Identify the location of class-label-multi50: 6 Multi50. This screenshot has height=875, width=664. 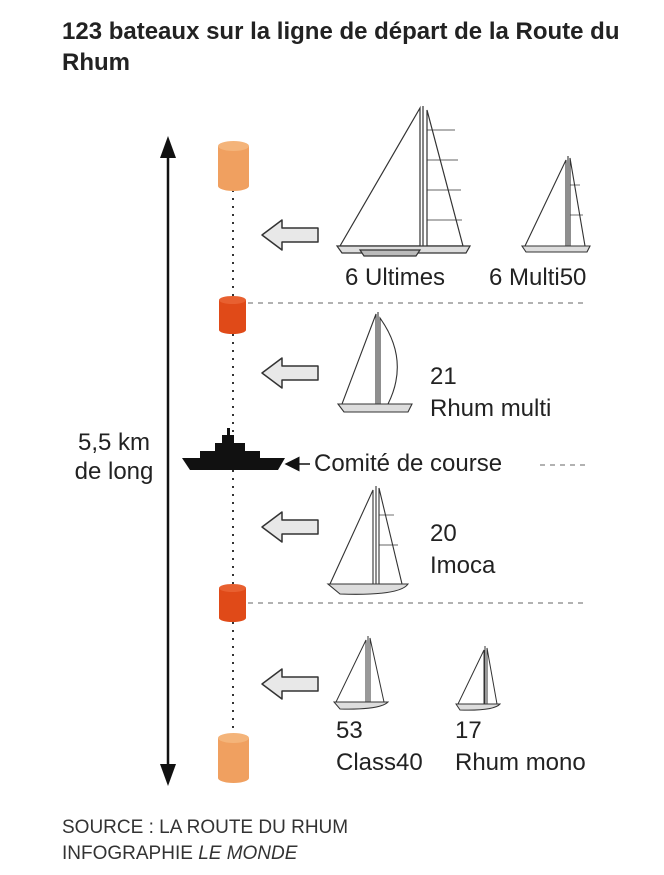
(537, 277).